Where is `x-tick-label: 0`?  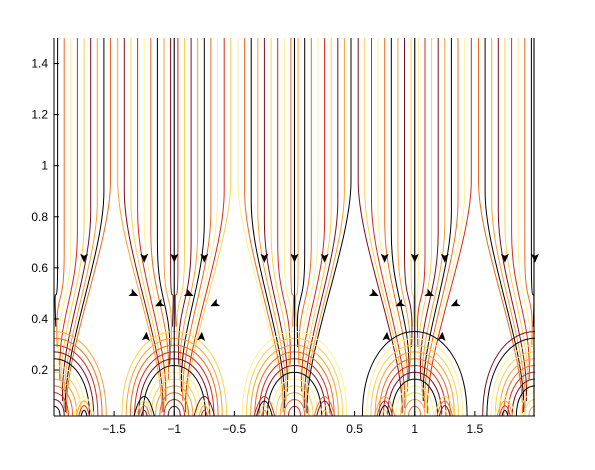
x-tick-label: 0 is located at coordinates (294, 429).